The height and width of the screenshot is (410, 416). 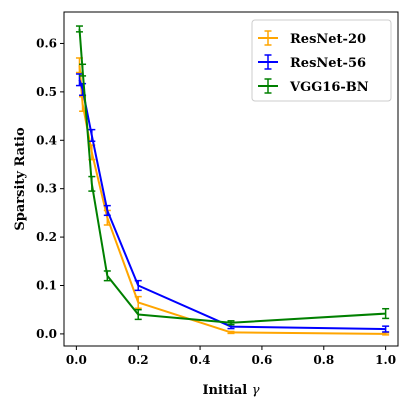 I want to click on legend-label: VGG16-BN, so click(x=329, y=87).